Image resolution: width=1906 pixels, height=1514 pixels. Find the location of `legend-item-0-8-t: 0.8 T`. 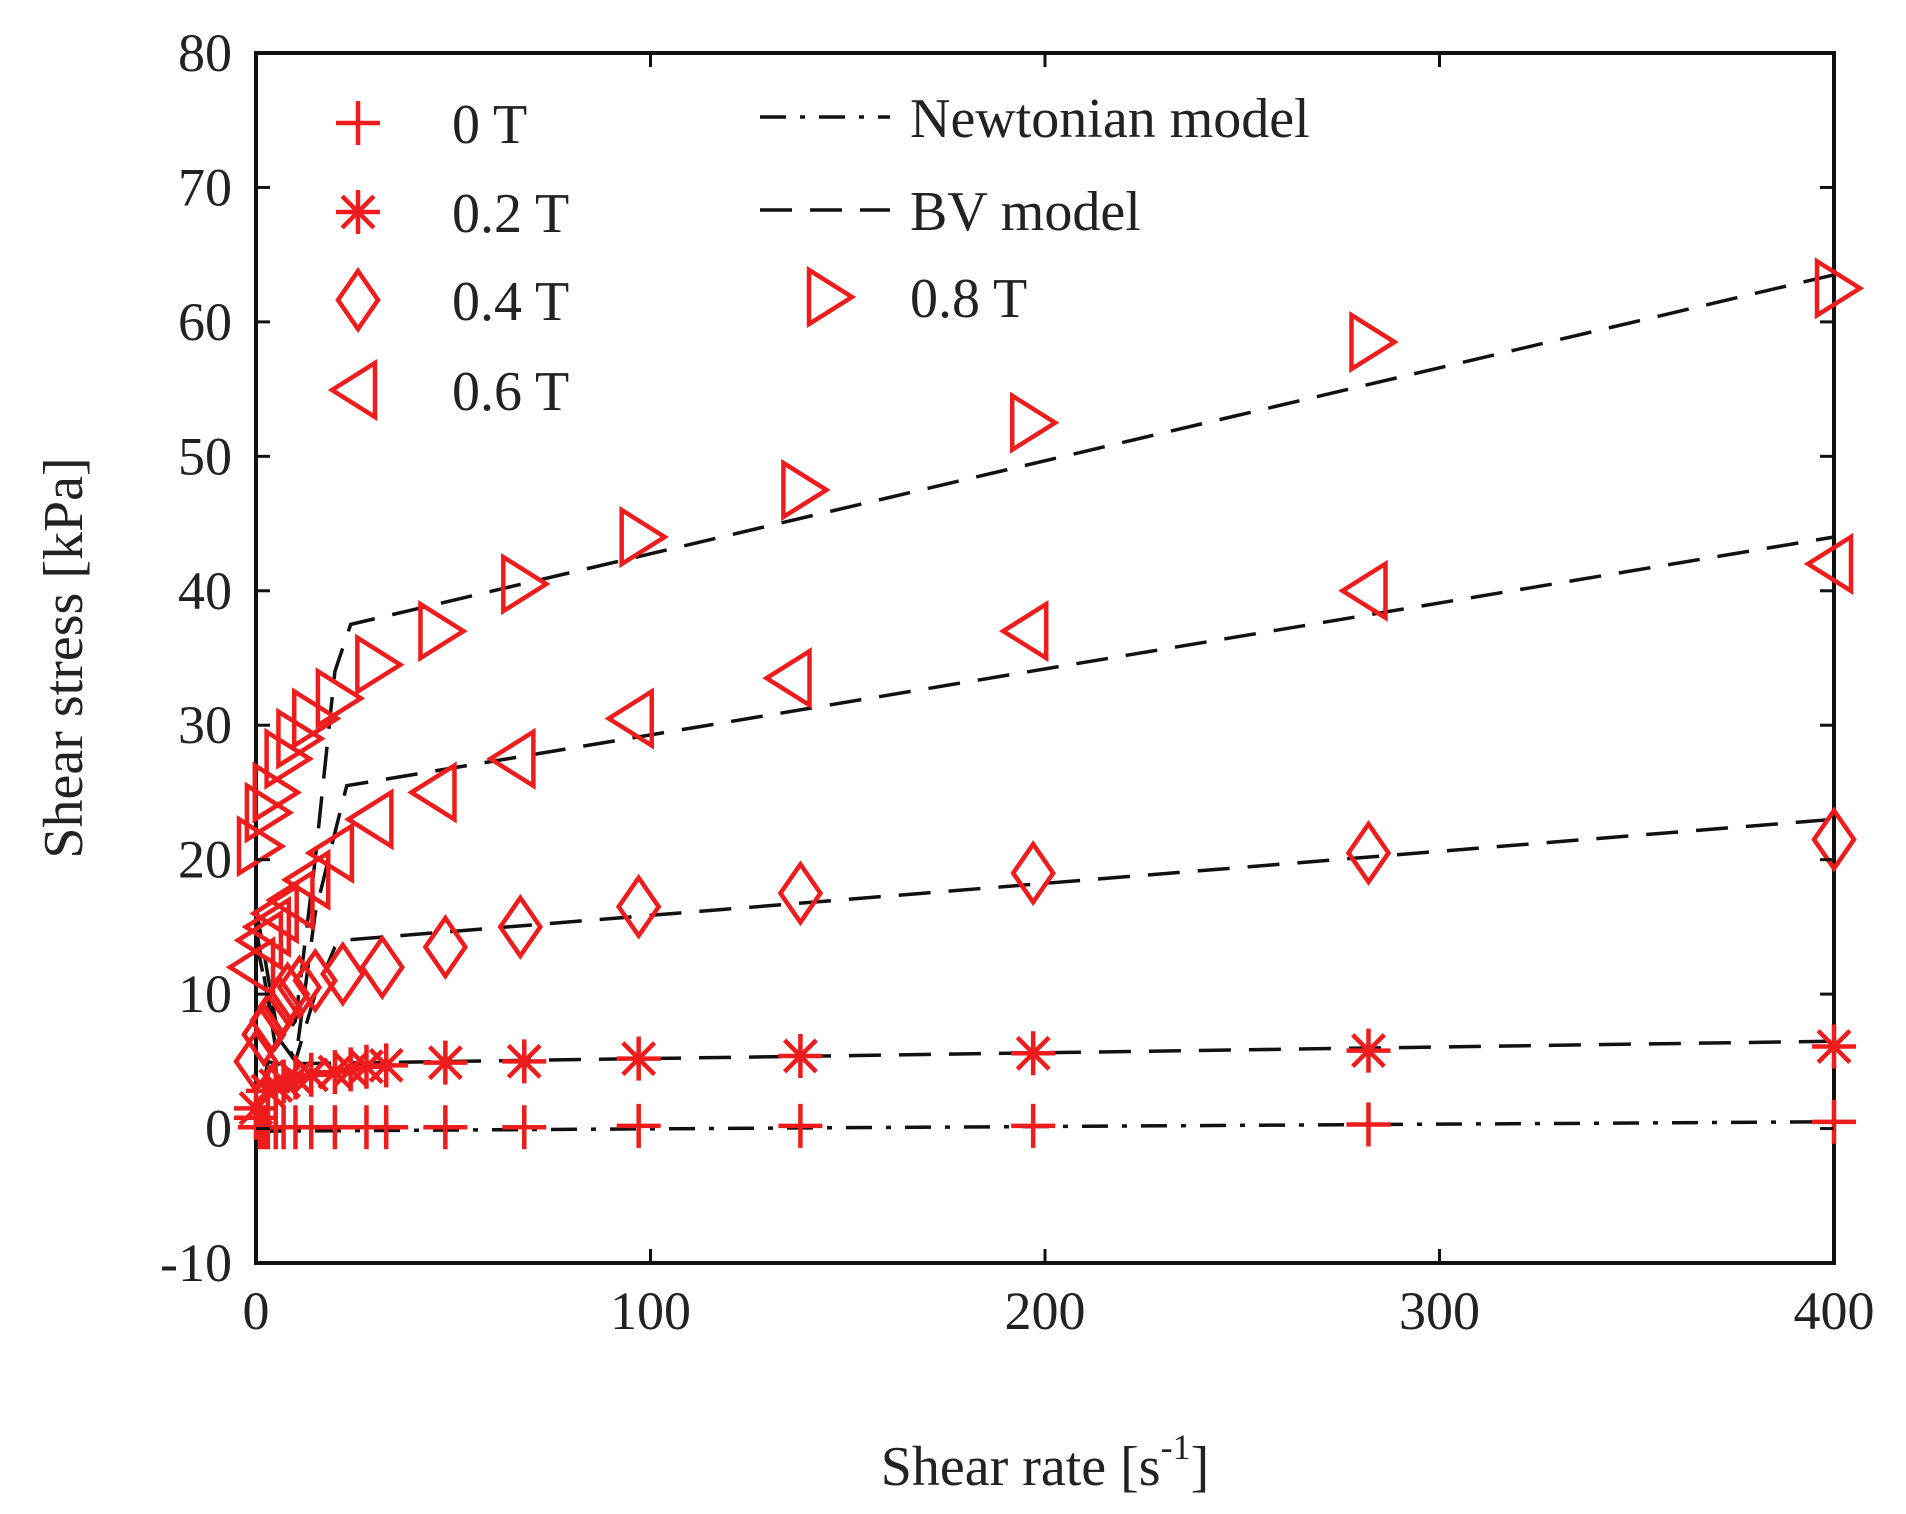

legend-item-0-8-t: 0.8 T is located at coordinates (916, 297).